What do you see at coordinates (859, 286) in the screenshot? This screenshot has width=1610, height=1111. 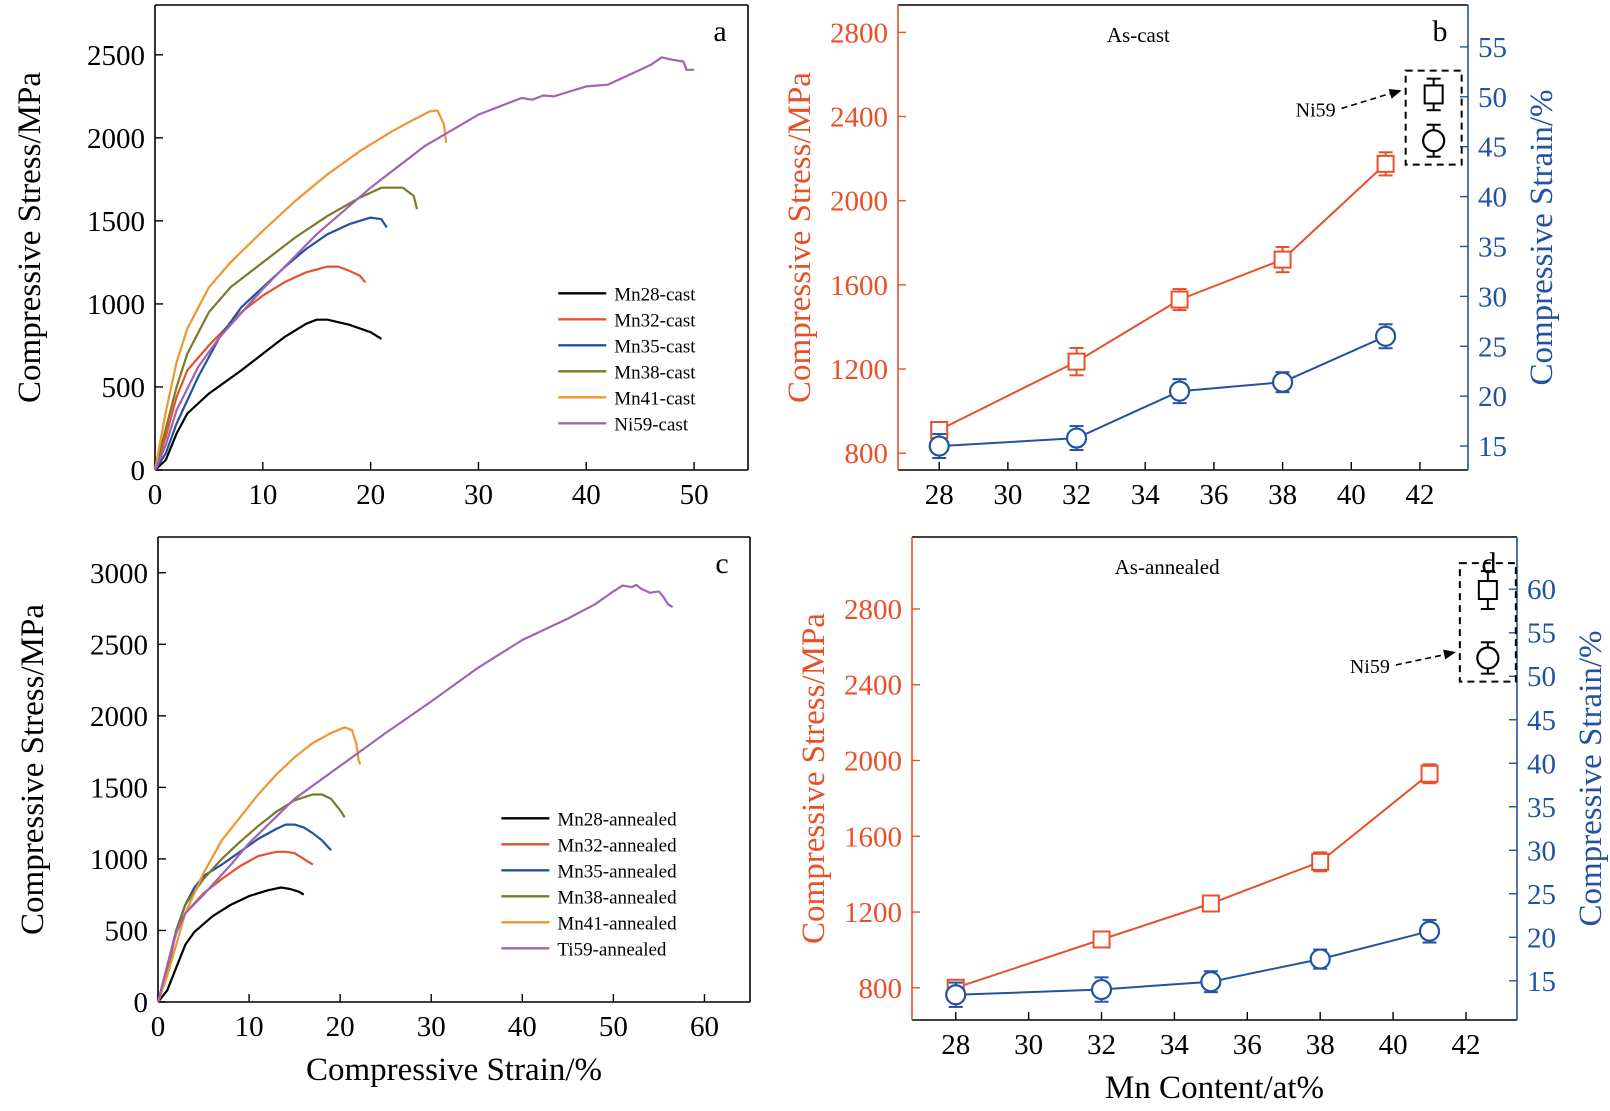 I see `y-tick-label: 1600` at bounding box center [859, 286].